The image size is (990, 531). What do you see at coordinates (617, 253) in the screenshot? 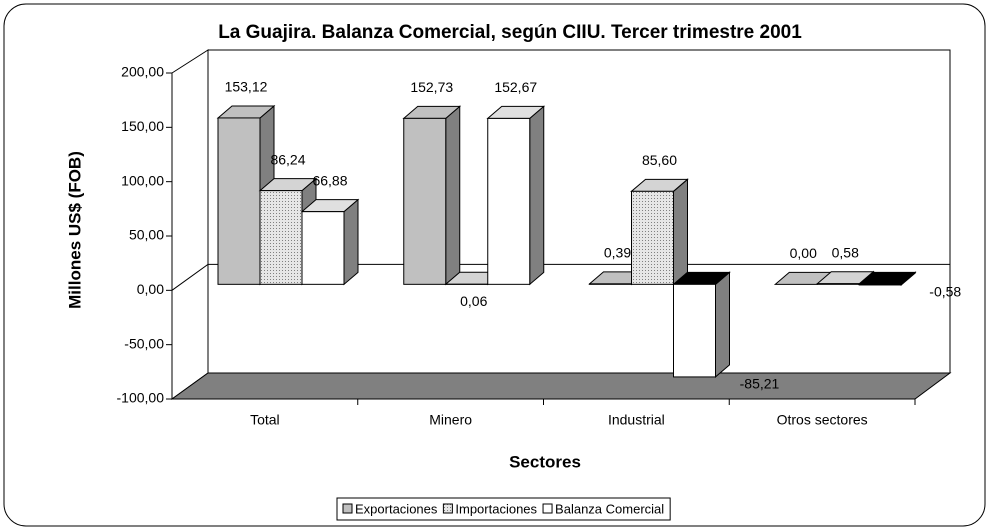
I see `value-label: 0,39` at bounding box center [617, 253].